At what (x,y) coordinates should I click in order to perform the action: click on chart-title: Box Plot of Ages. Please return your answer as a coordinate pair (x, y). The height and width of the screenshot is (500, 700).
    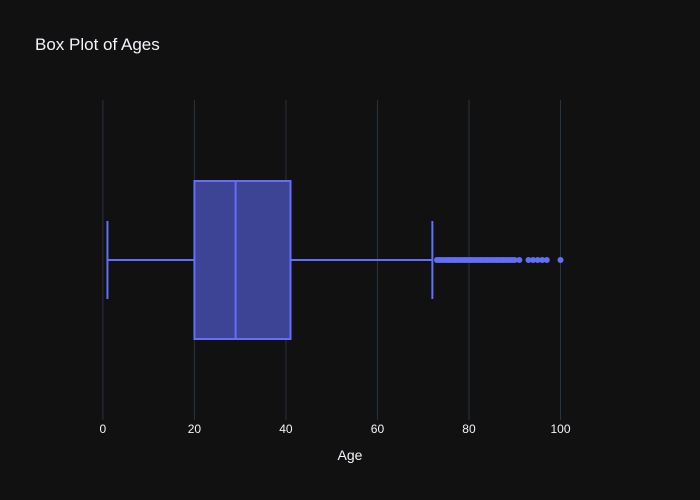
    Looking at the image, I should click on (97, 44).